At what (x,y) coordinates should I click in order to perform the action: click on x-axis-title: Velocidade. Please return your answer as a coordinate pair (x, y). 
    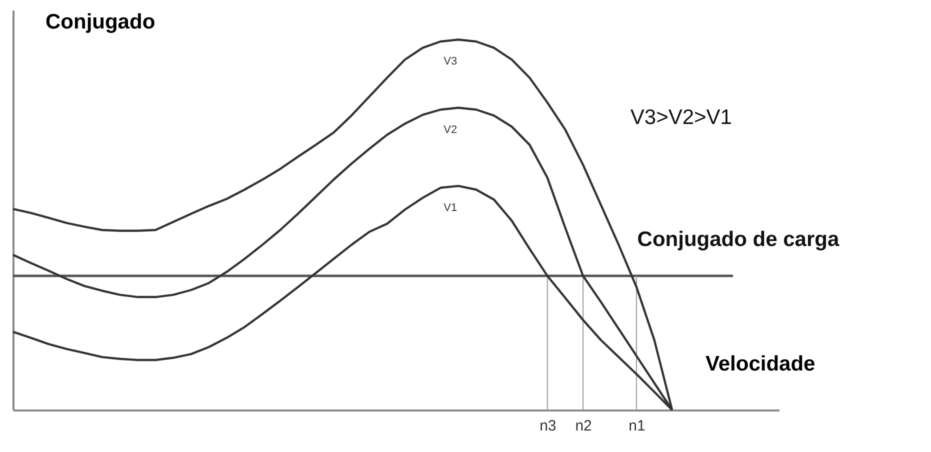
    Looking at the image, I should click on (761, 364).